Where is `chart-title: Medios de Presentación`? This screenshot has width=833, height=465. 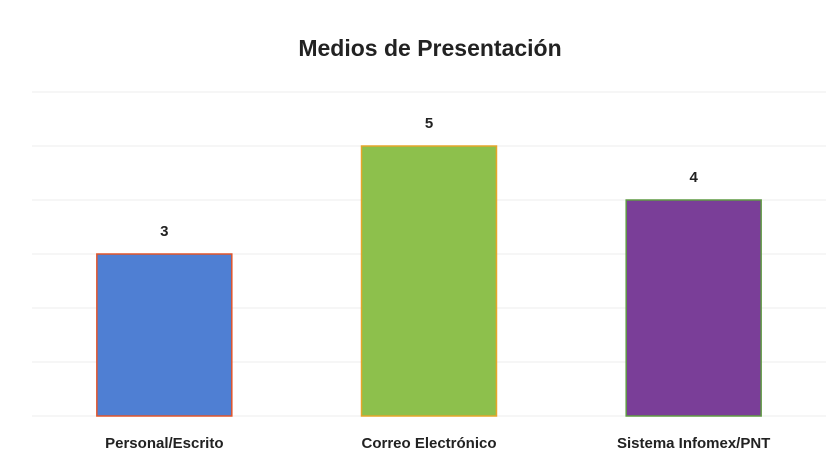
chart-title: Medios de Presentación is located at coordinates (429, 48).